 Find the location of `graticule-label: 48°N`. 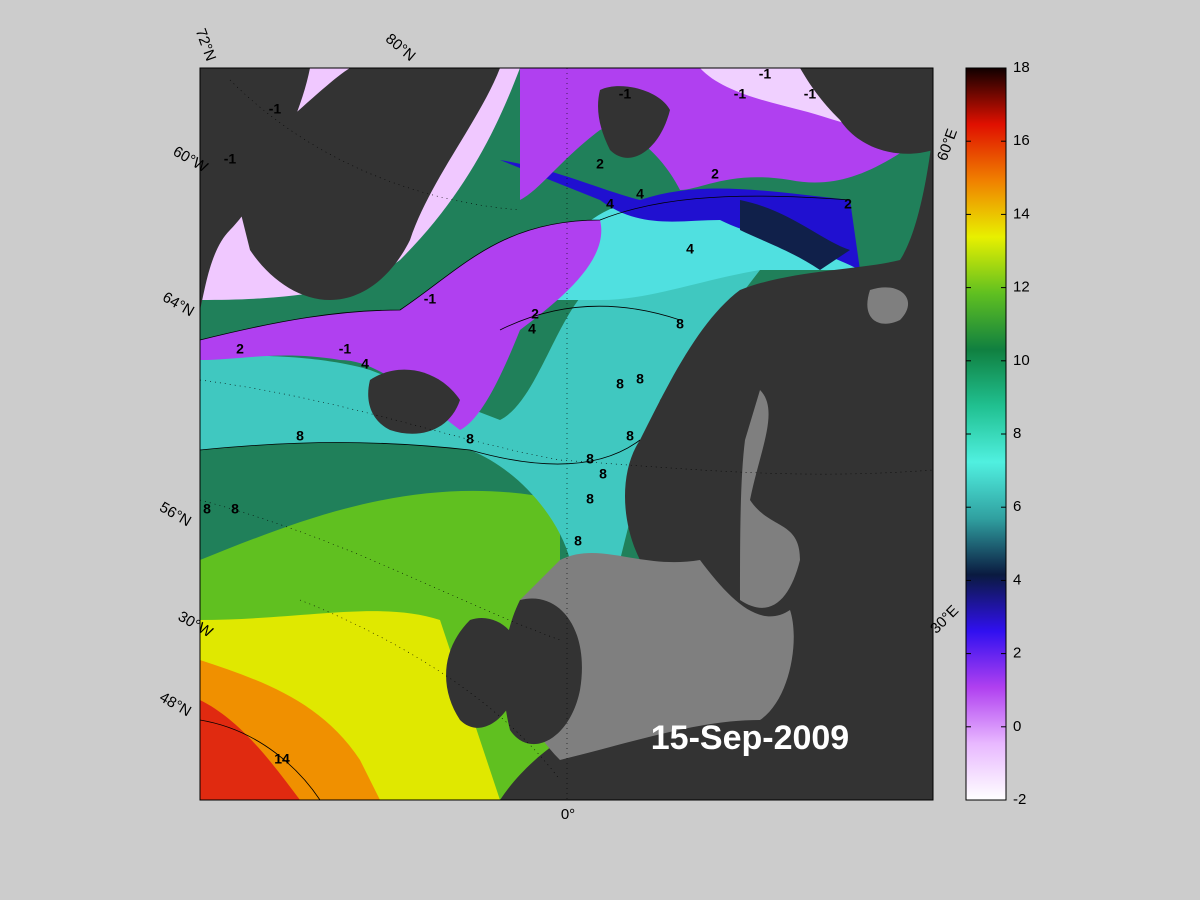

graticule-label: 48°N is located at coordinates (176, 704).